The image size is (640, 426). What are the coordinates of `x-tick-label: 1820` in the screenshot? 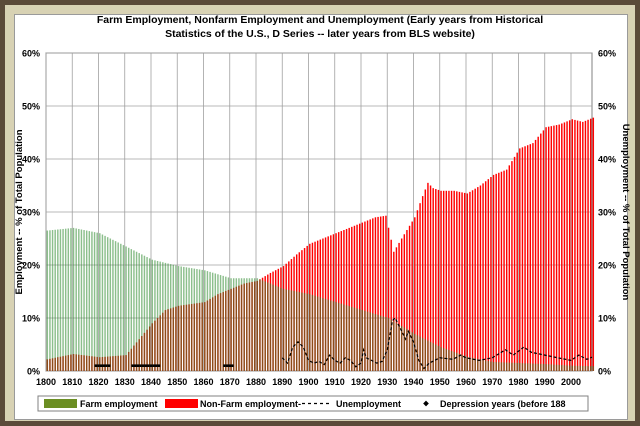 It's located at (98, 382).